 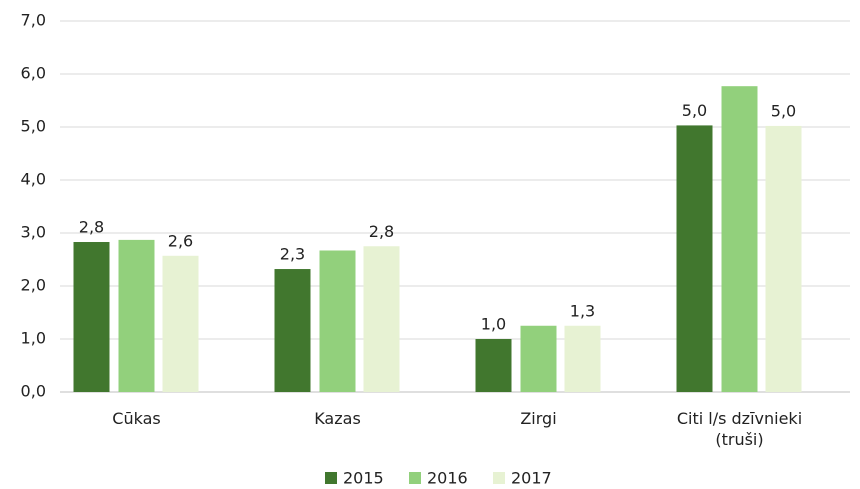 I want to click on y-tick-label: 0,0, so click(x=33, y=391).